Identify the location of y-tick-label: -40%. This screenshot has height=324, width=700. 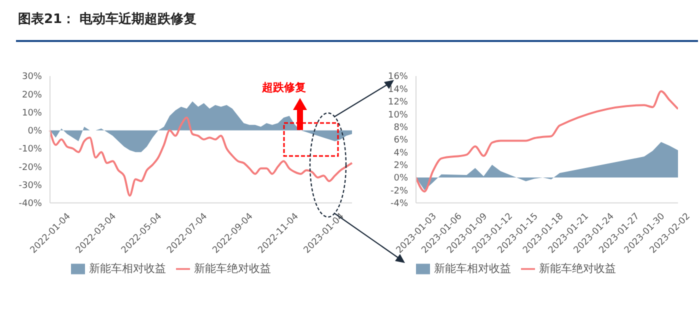
(30, 204).